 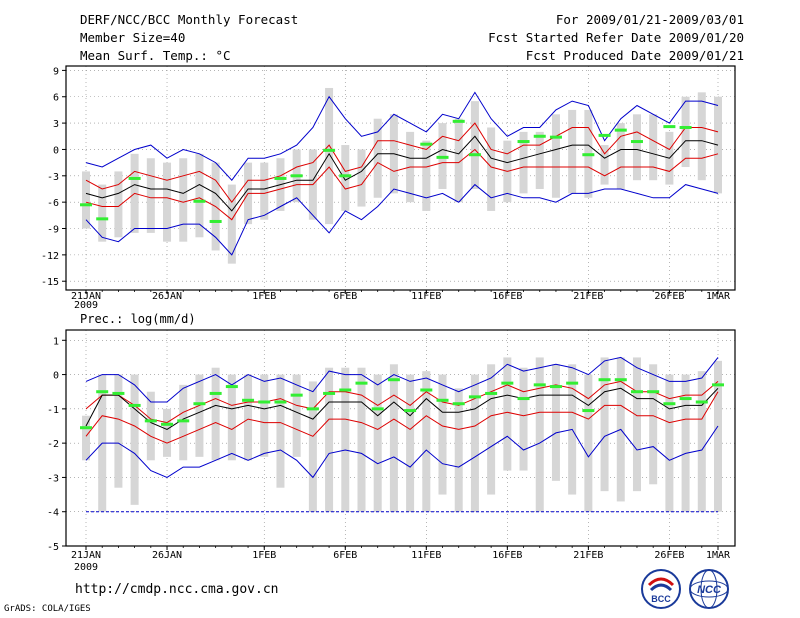 I want to click on chart-title: DERF/NCC/BCC Monthly Forecast, so click(x=189, y=19).